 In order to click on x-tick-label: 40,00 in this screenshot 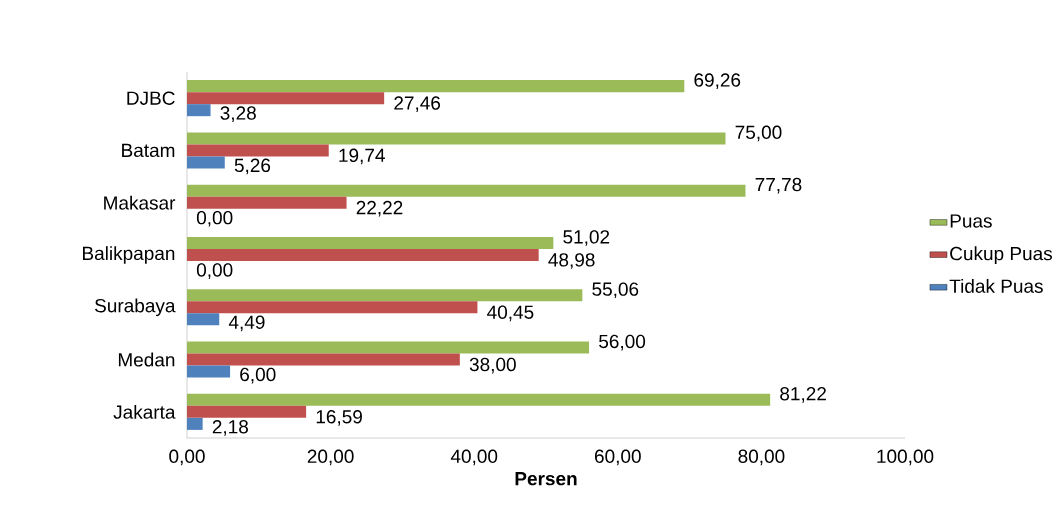, I will do `click(474, 457)`.